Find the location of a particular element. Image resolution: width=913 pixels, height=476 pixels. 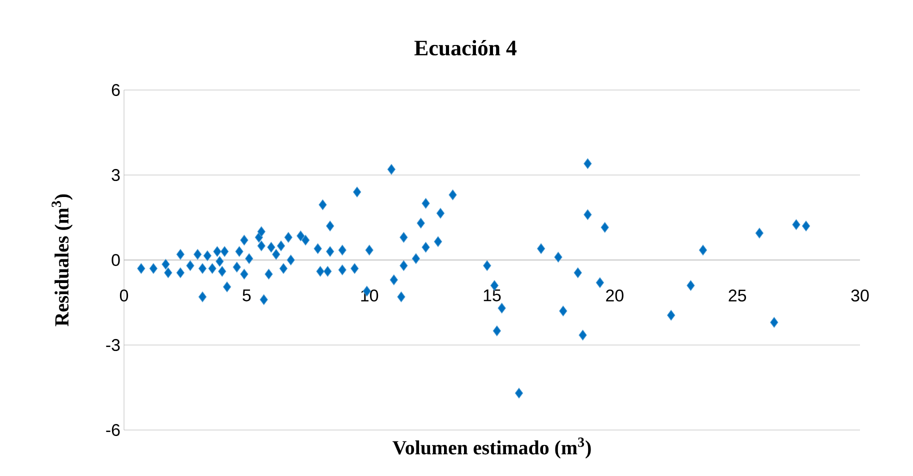

x-tick-label: 0 is located at coordinates (124, 296).